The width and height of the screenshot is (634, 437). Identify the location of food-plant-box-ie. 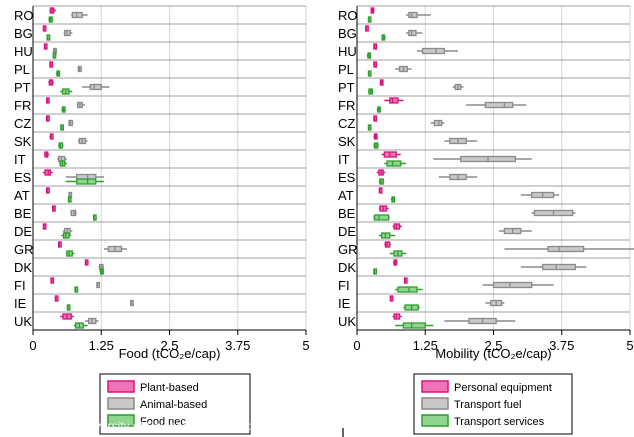
(56, 298).